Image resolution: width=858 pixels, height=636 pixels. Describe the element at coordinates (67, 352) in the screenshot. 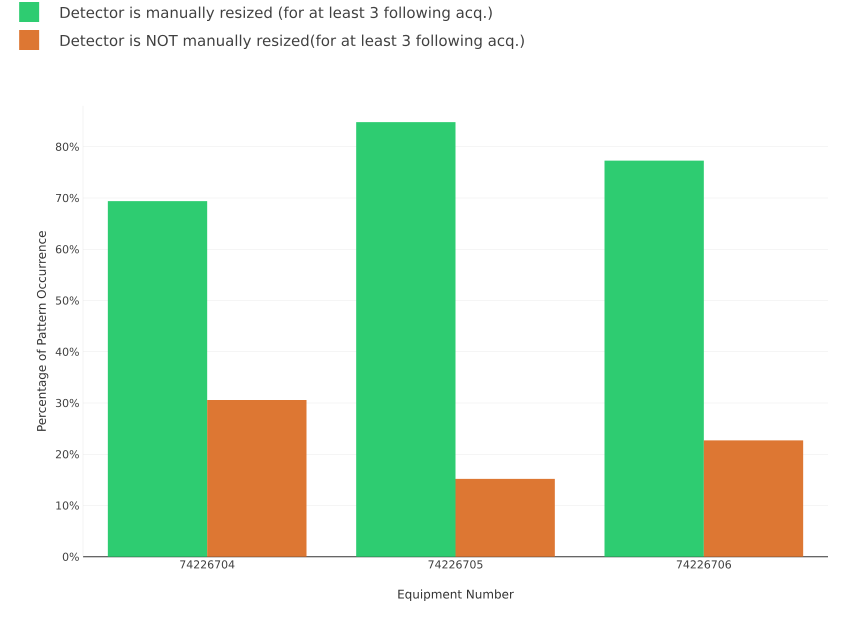

I see `y-tick-label: 40%` at that location.